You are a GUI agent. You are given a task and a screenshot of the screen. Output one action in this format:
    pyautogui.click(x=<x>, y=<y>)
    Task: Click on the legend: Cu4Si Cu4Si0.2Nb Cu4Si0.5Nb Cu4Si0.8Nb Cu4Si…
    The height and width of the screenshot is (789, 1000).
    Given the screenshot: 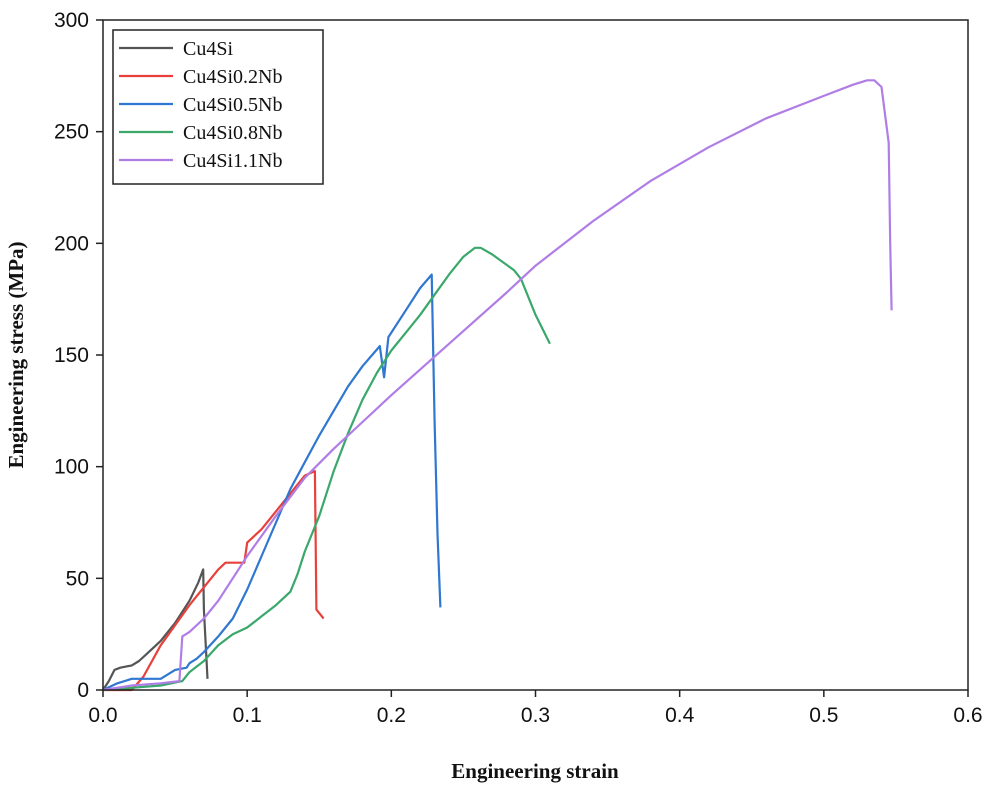 What is the action you would take?
    pyautogui.click(x=218, y=107)
    